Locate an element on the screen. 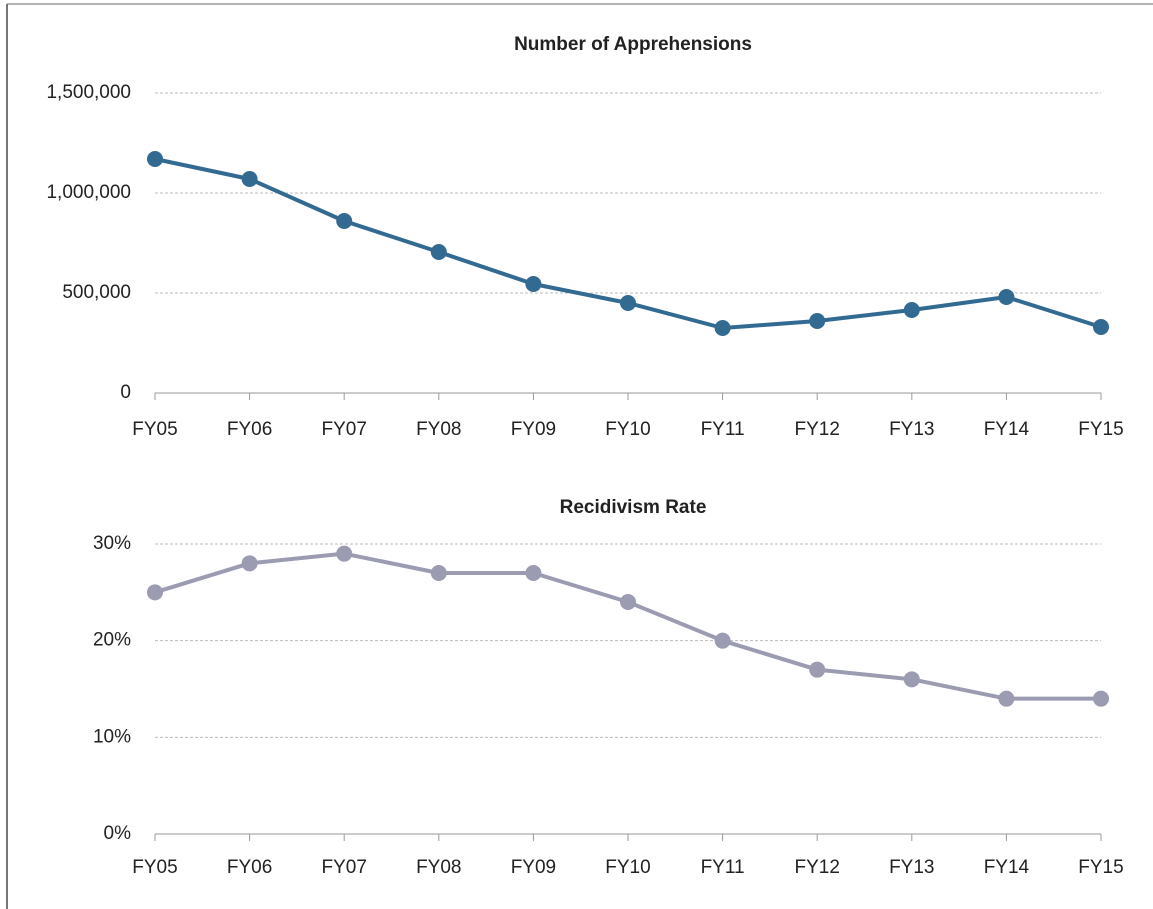 The width and height of the screenshot is (1153, 909). y-tick-label: 500,000 is located at coordinates (96, 292).